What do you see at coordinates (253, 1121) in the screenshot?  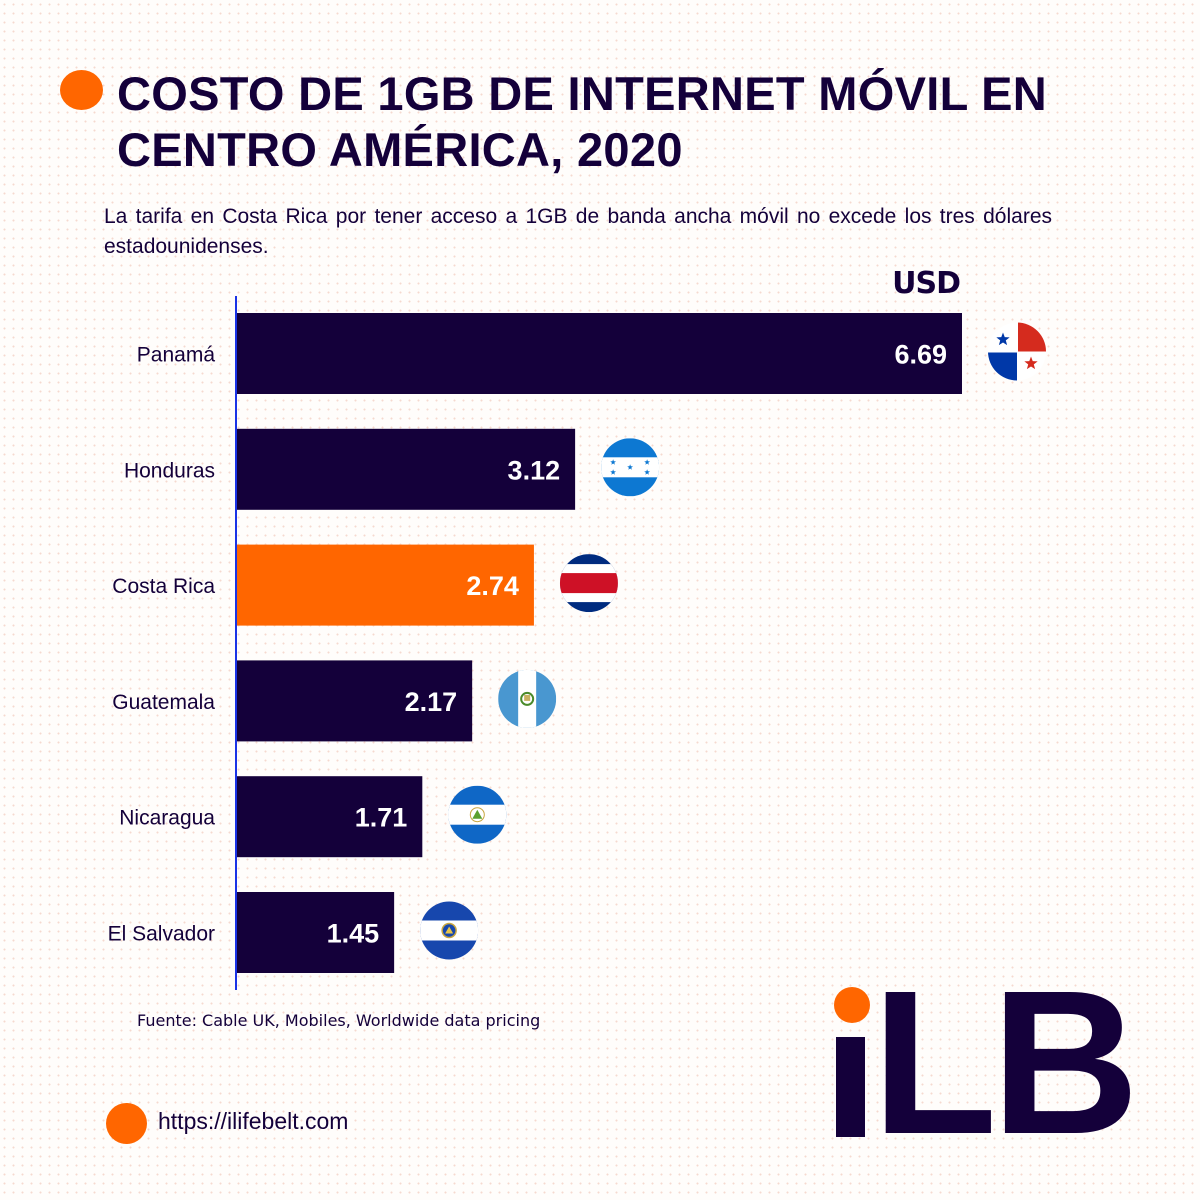 I see `website-link: https://ilifebelt.com` at bounding box center [253, 1121].